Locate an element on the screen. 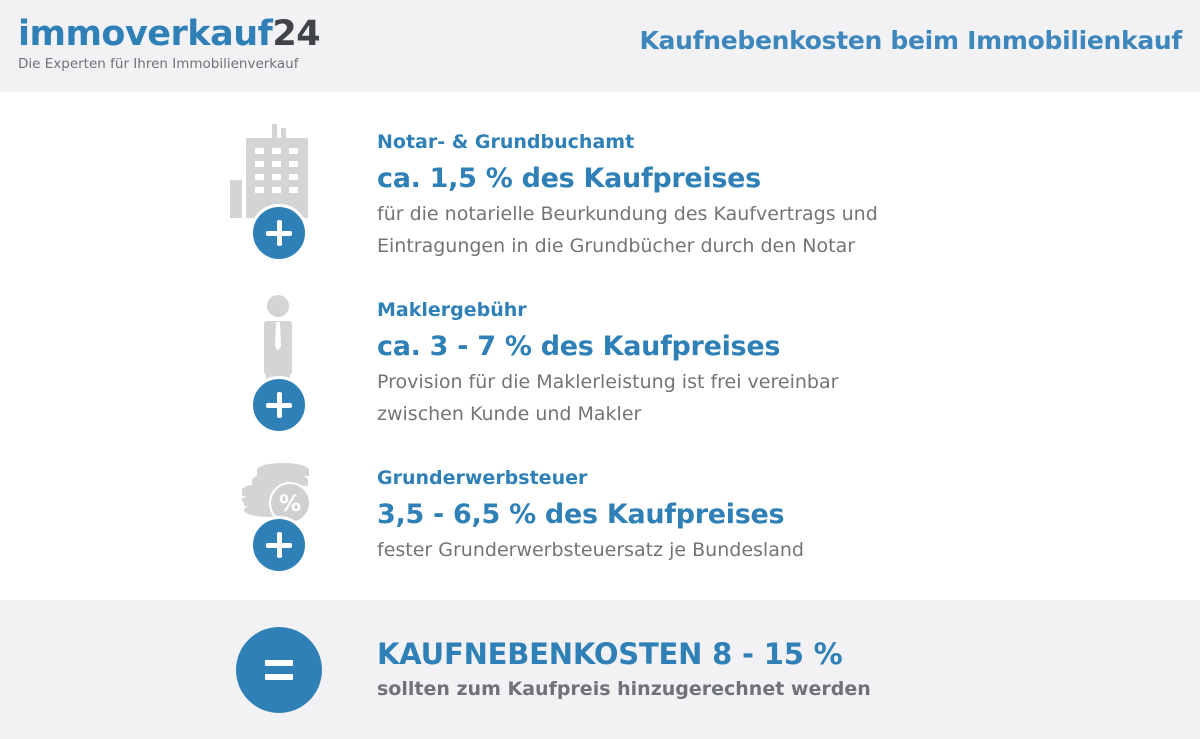 Image resolution: width=1200 pixels, height=739 pixels. building-icon is located at coordinates (273, 191).